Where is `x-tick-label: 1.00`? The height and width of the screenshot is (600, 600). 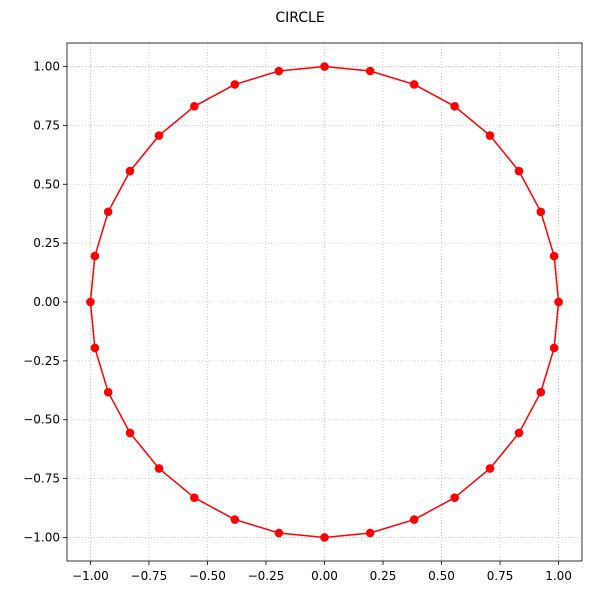 x-tick-label: 1.00 is located at coordinates (558, 576).